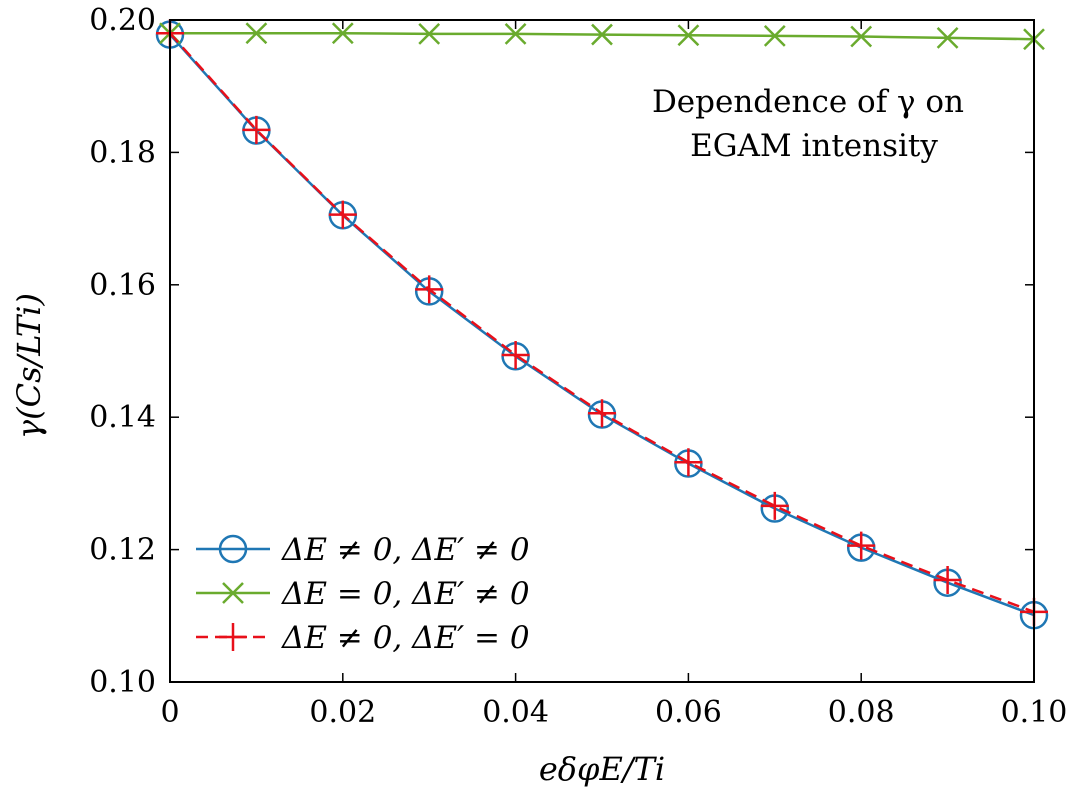 The width and height of the screenshot is (1074, 795). Describe the element at coordinates (814, 146) in the screenshot. I see `annotation-line-2: EGAM intensity` at that location.